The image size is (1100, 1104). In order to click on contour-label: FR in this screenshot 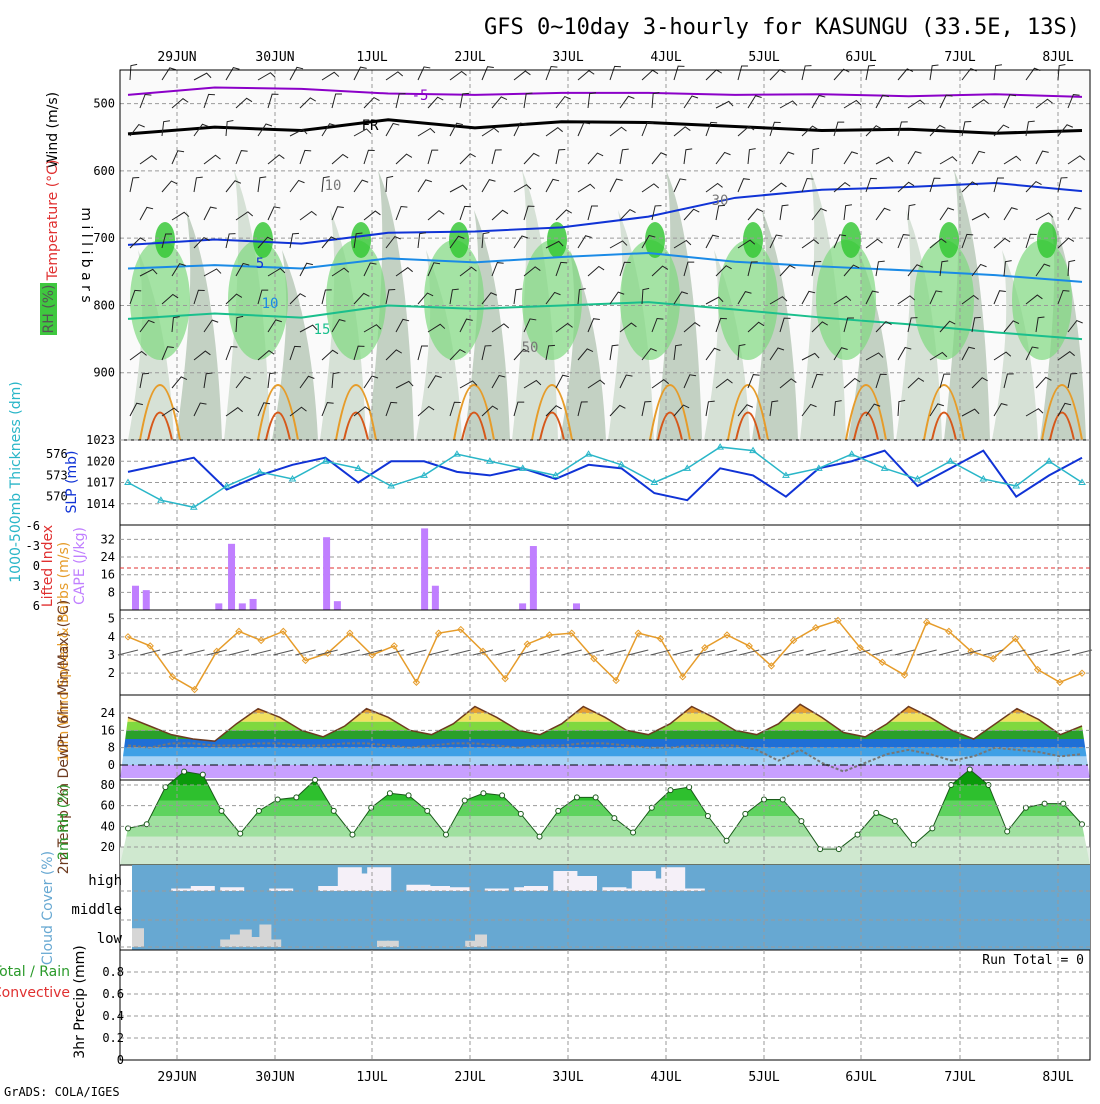, I will do `click(370, 126)`.